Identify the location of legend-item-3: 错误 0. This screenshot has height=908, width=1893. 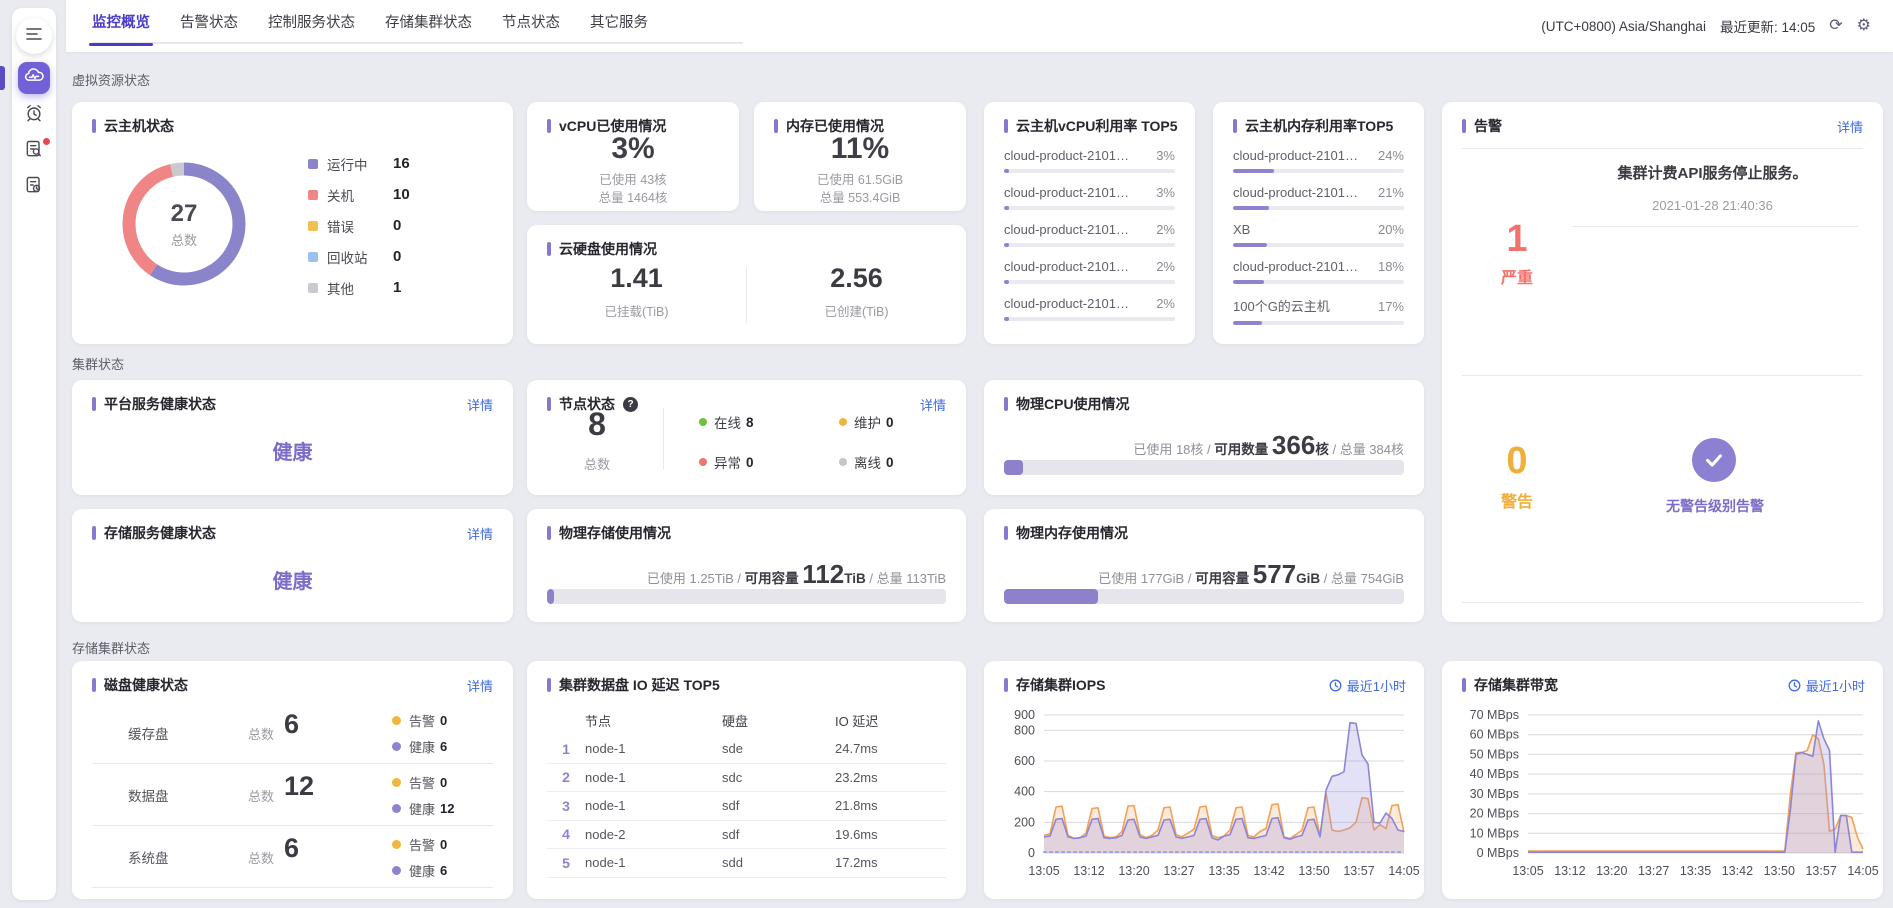
(359, 225).